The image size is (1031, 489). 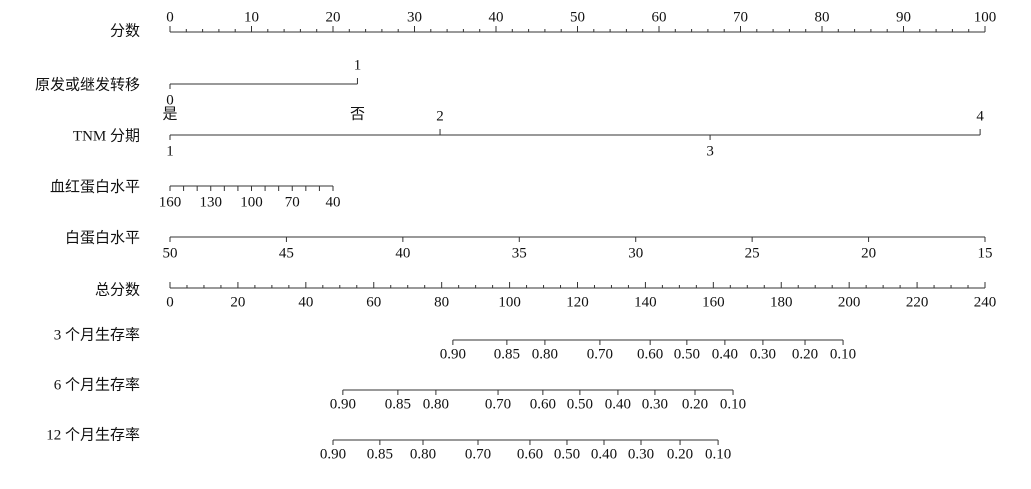 I want to click on row-label: 白蛋白水平, so click(x=102, y=237).